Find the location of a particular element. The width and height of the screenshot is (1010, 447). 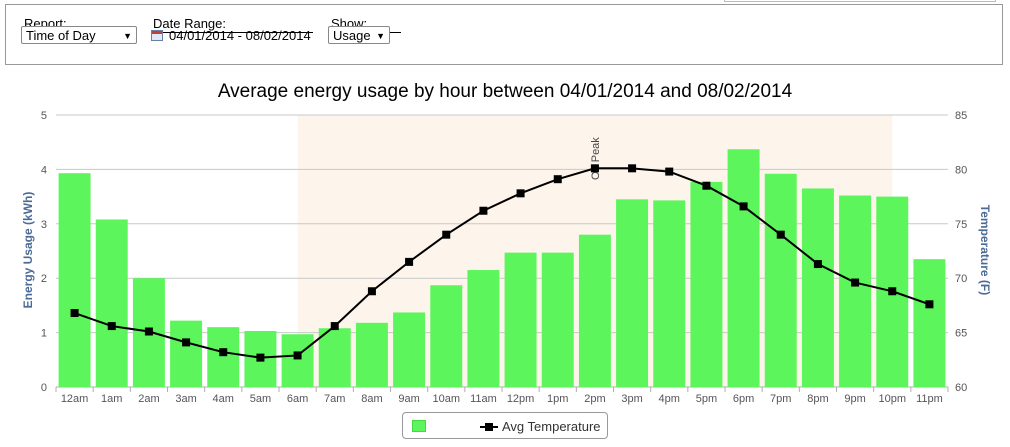

y-tick-label: 4 is located at coordinates (44, 170).